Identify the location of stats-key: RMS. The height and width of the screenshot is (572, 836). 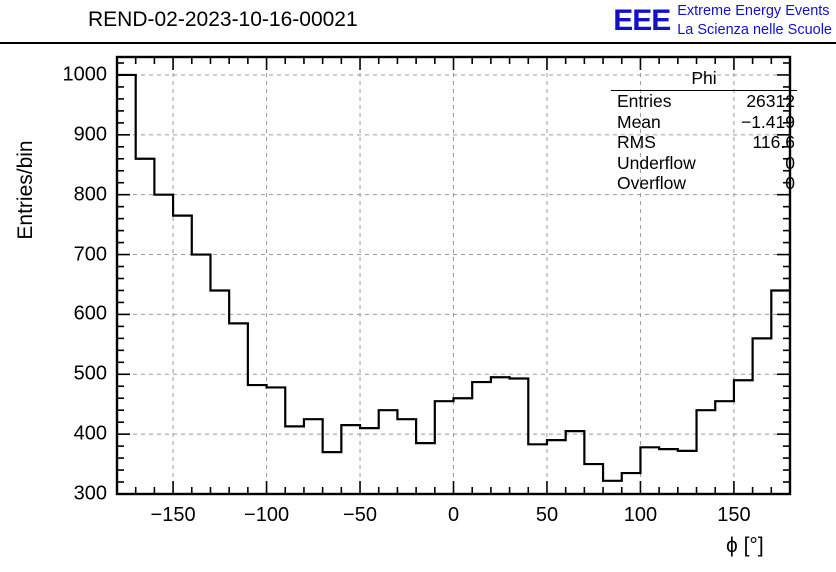
(636, 142).